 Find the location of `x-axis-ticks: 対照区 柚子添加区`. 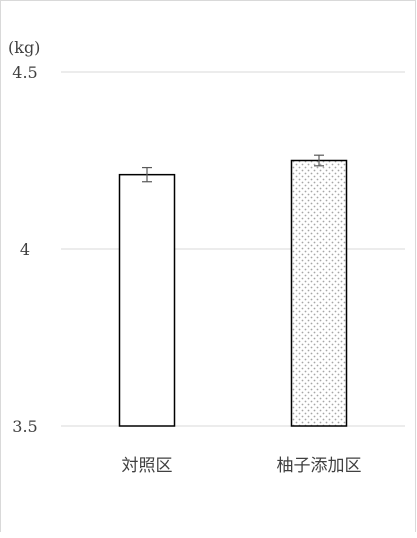

x-axis-ticks: 対照区 柚子添加区 is located at coordinates (242, 466).